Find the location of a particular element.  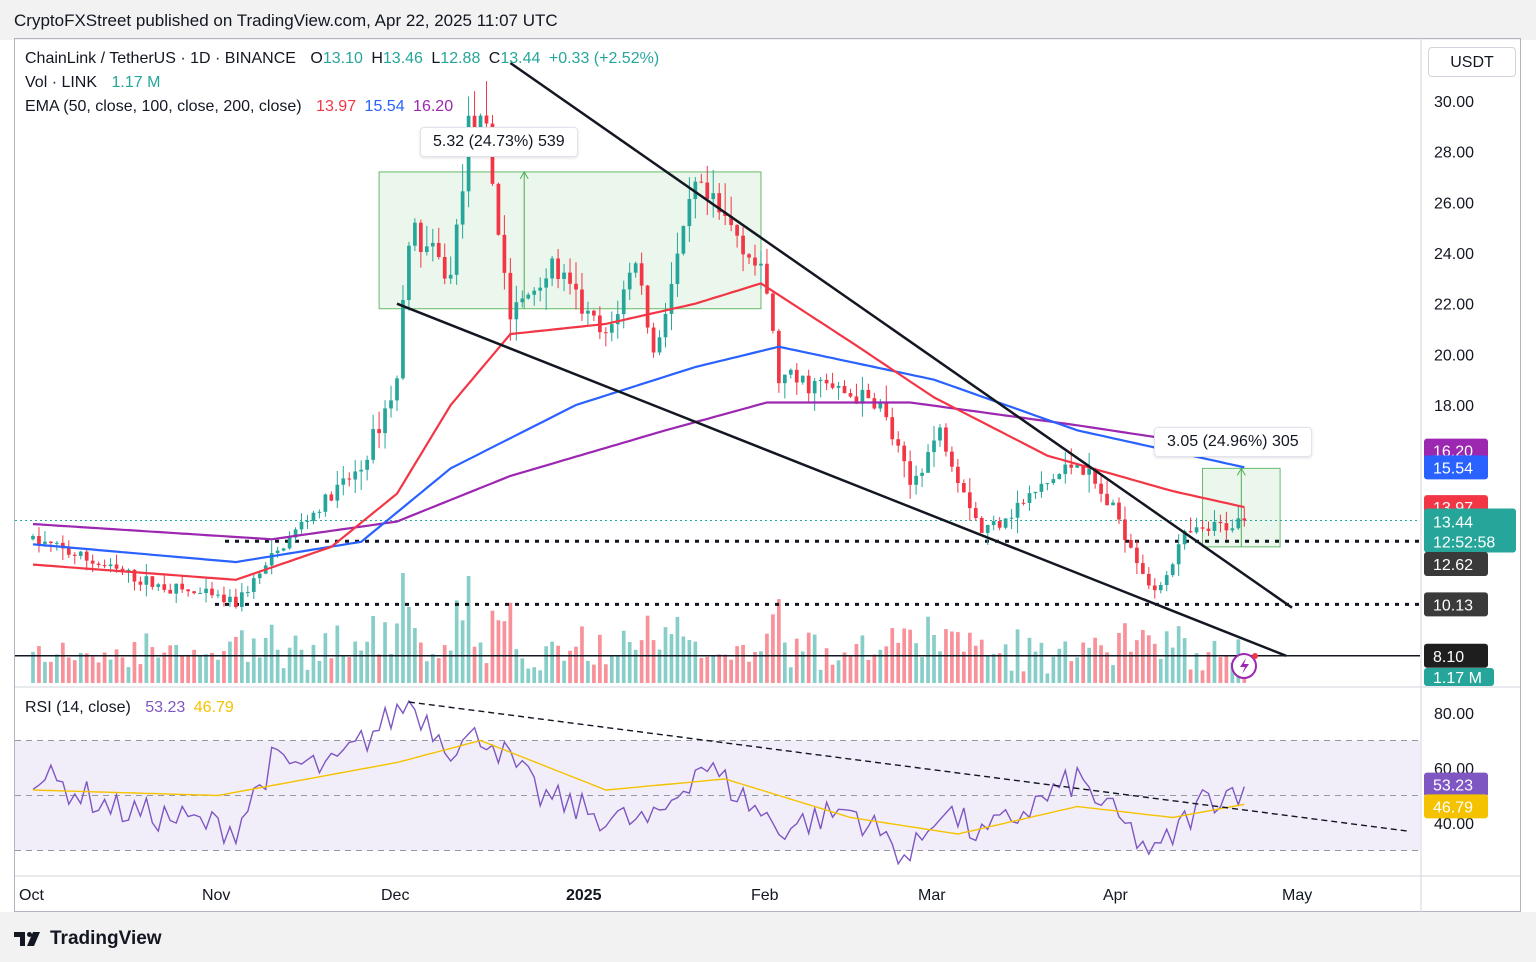

legend-ema50: 13.97 is located at coordinates (336, 106).